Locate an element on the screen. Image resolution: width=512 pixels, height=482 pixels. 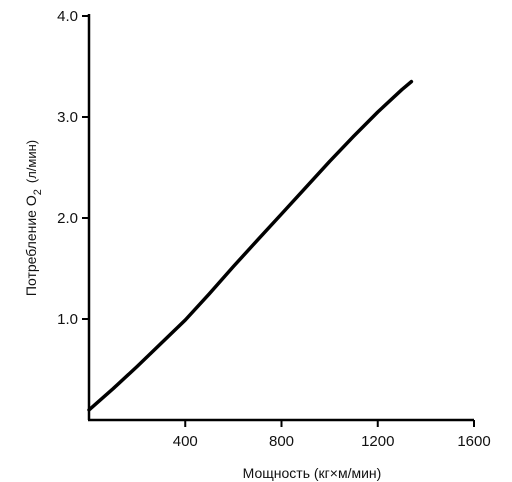
x-tick-label: 400 is located at coordinates (185, 441).